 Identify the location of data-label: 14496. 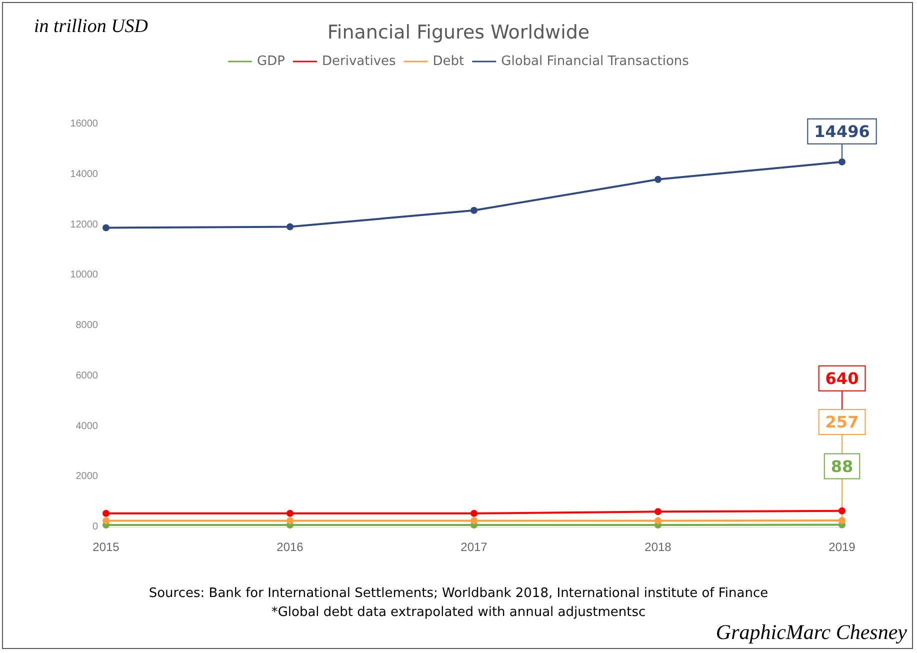
(842, 131).